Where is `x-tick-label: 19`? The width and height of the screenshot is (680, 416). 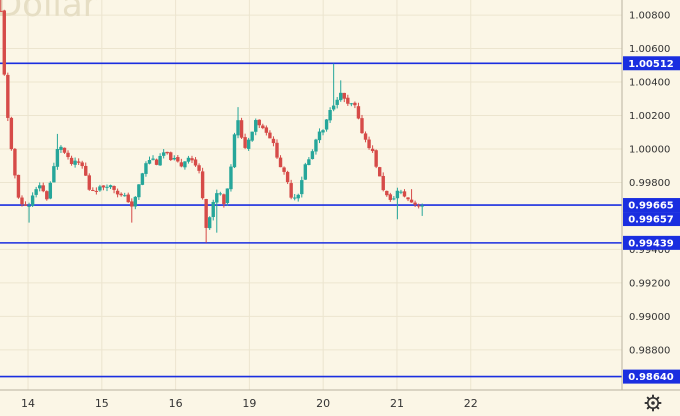 x-tick-label: 19 is located at coordinates (249, 403).